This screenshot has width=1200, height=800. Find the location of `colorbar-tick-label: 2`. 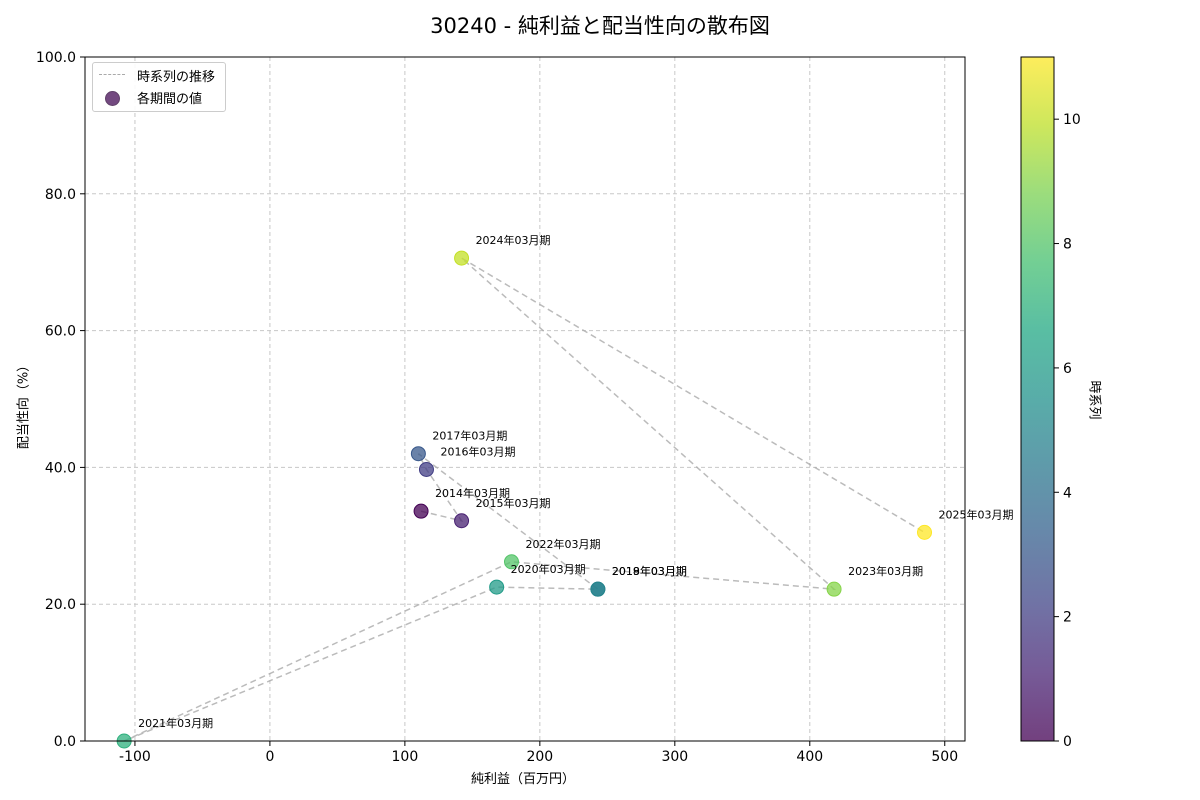

colorbar-tick-label: 2 is located at coordinates (1067, 618).